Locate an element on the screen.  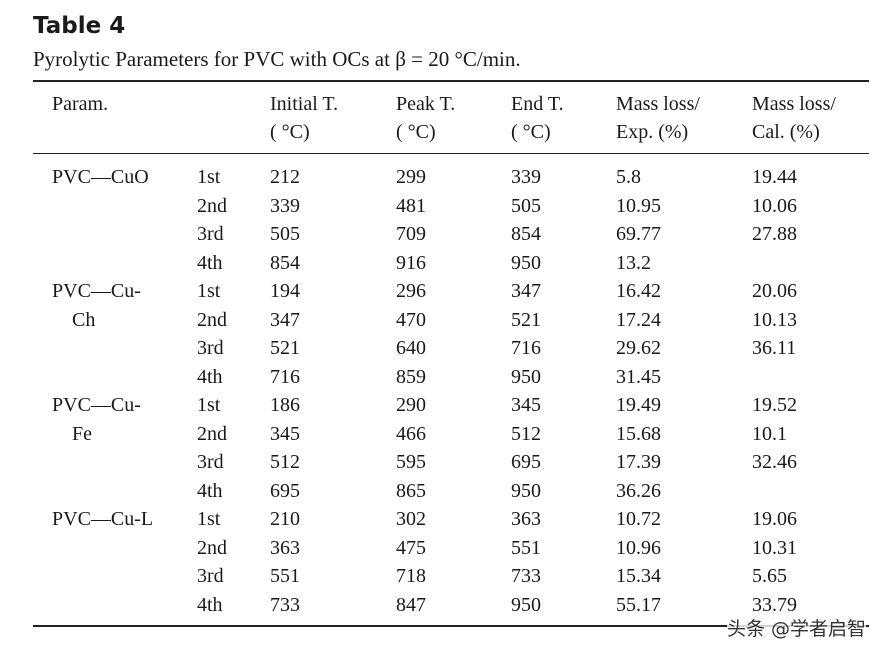
cell: 29.62 is located at coordinates (638, 348).